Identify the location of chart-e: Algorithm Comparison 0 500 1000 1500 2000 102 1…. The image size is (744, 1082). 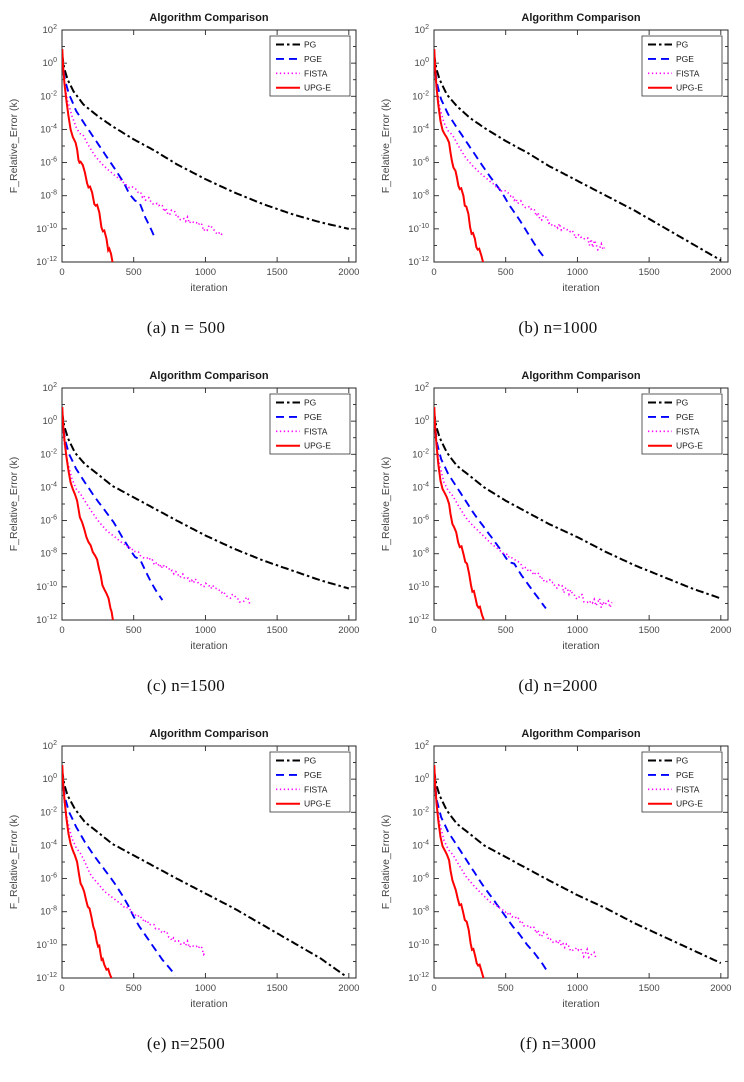
(183, 869).